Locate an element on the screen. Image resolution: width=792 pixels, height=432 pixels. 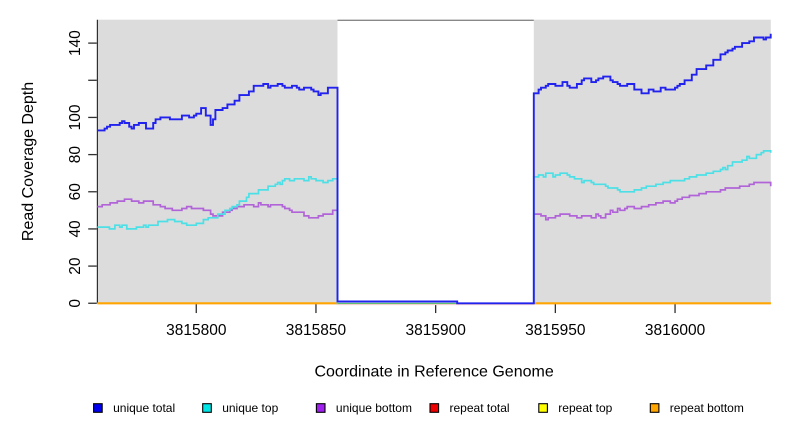
legend-label-unique-bottom: unique bottom is located at coordinates (374, 408).